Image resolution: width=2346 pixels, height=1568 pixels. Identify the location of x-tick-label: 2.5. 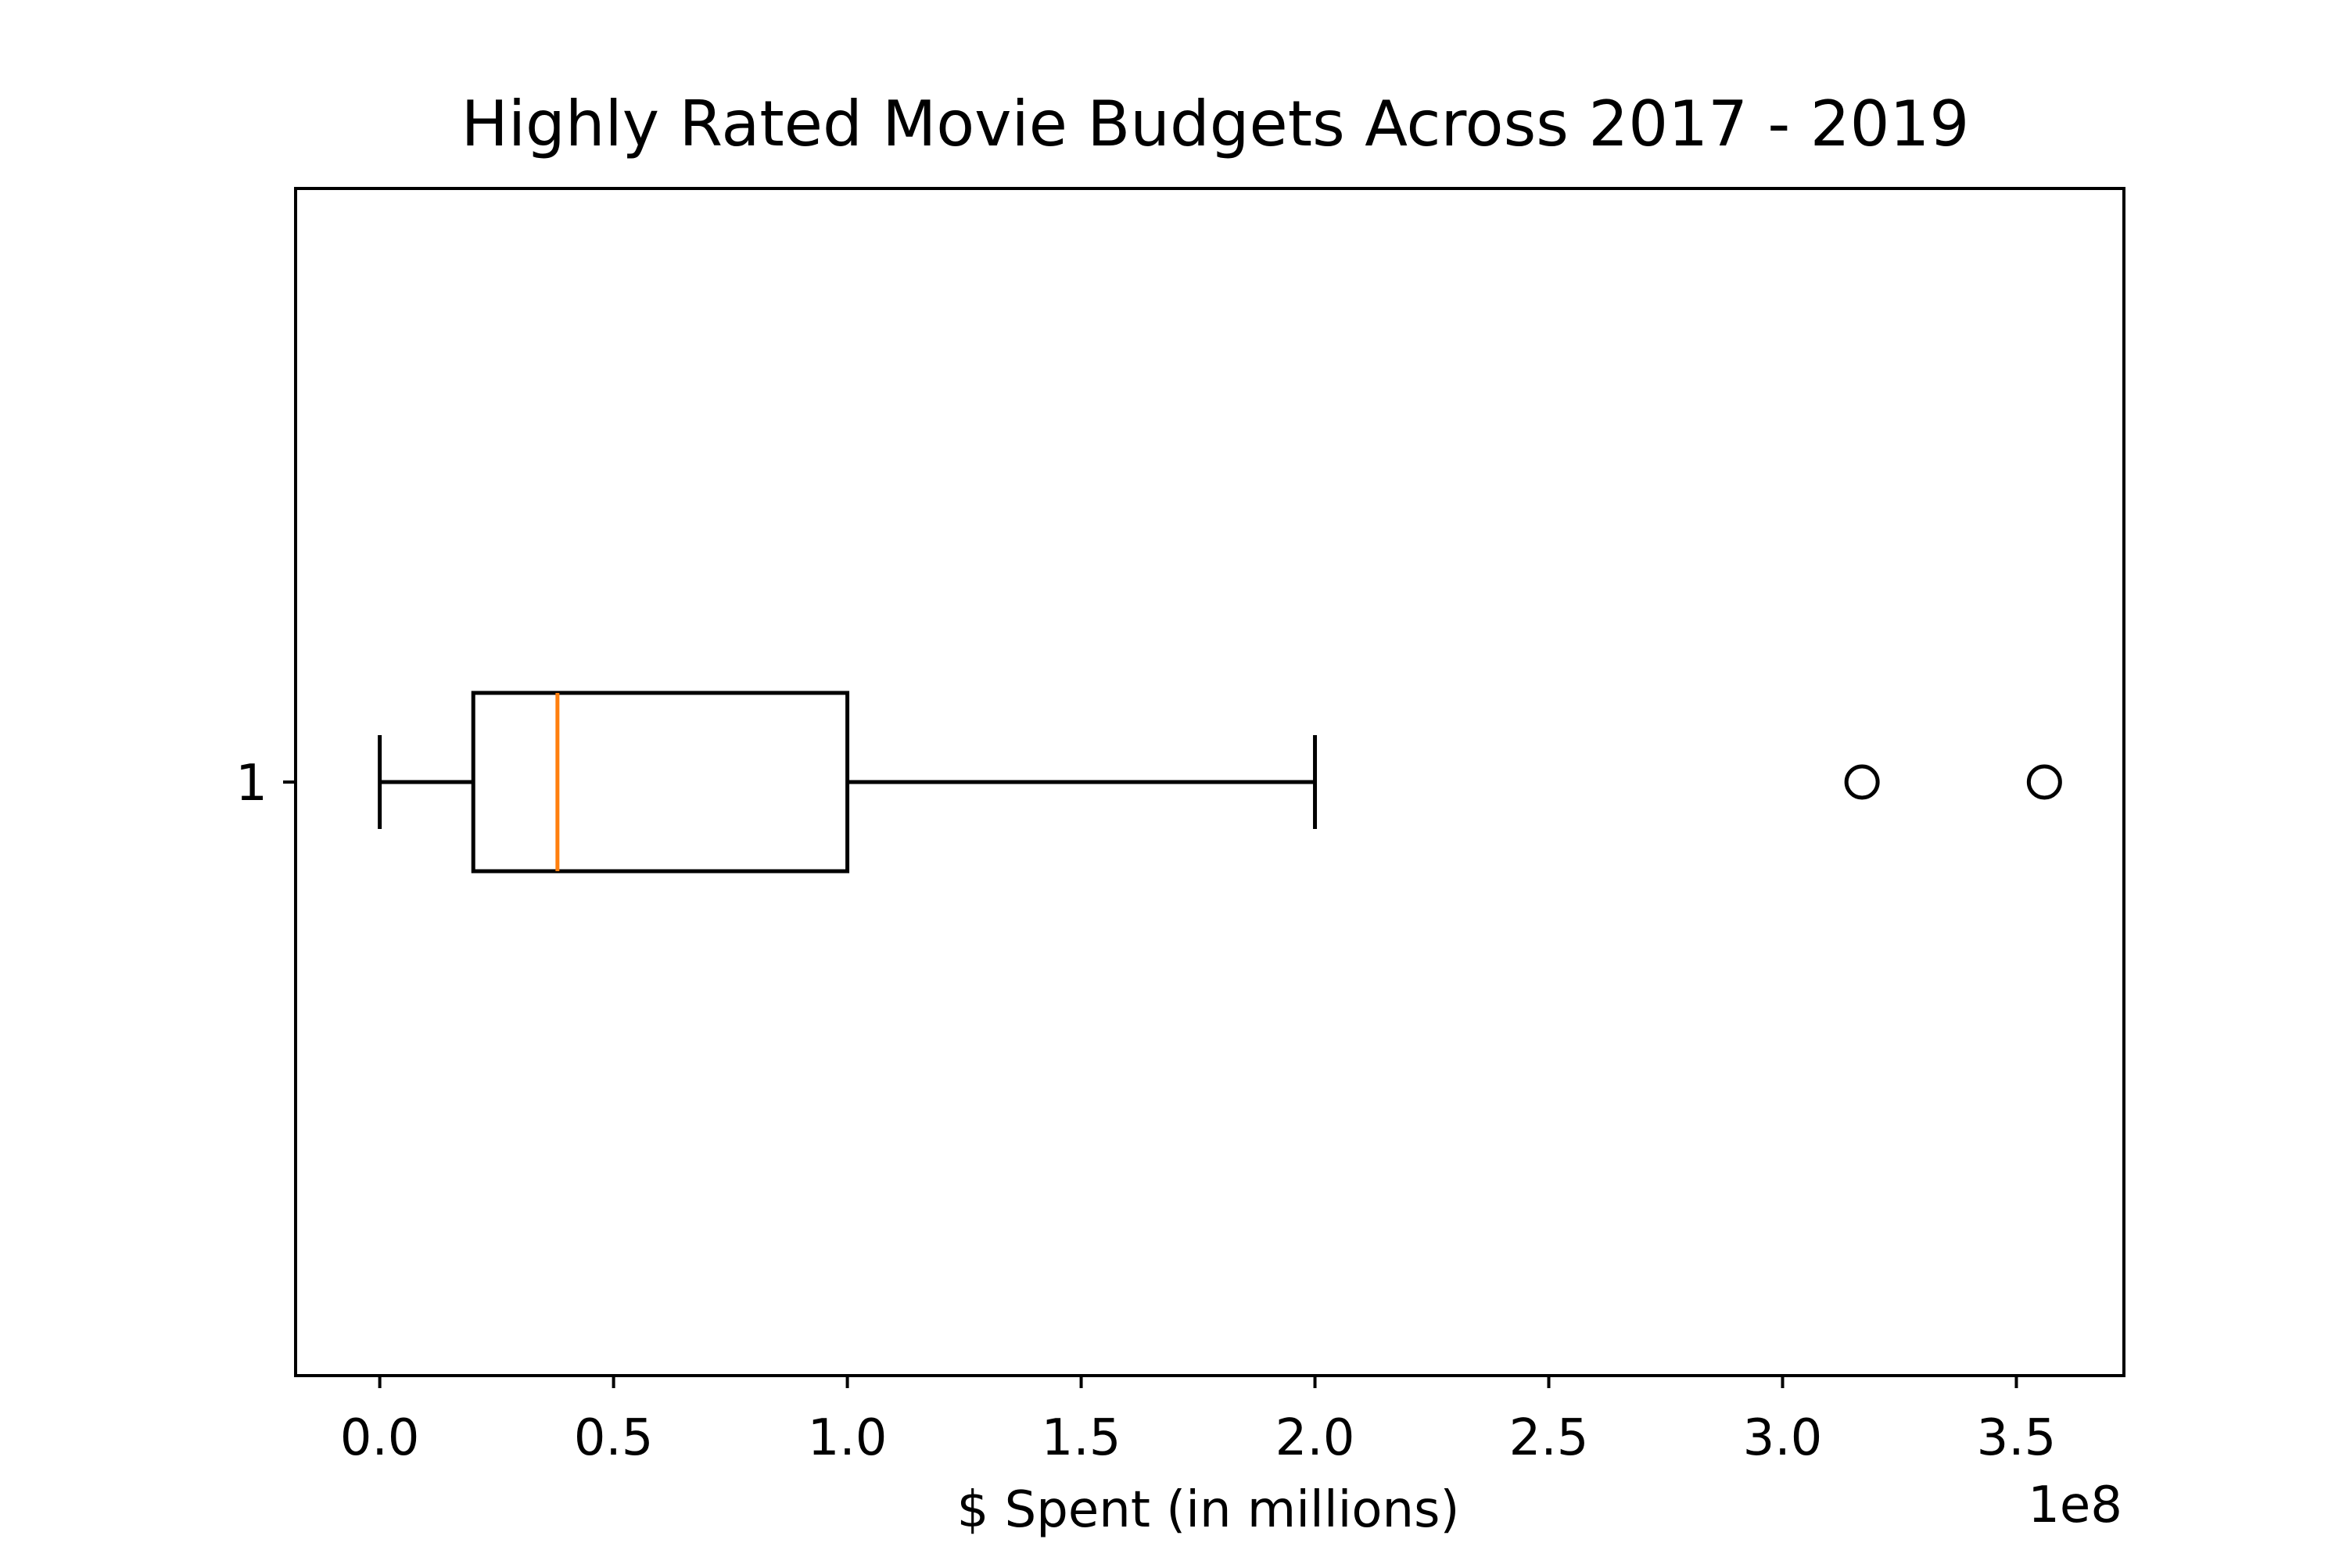
(1549, 1438).